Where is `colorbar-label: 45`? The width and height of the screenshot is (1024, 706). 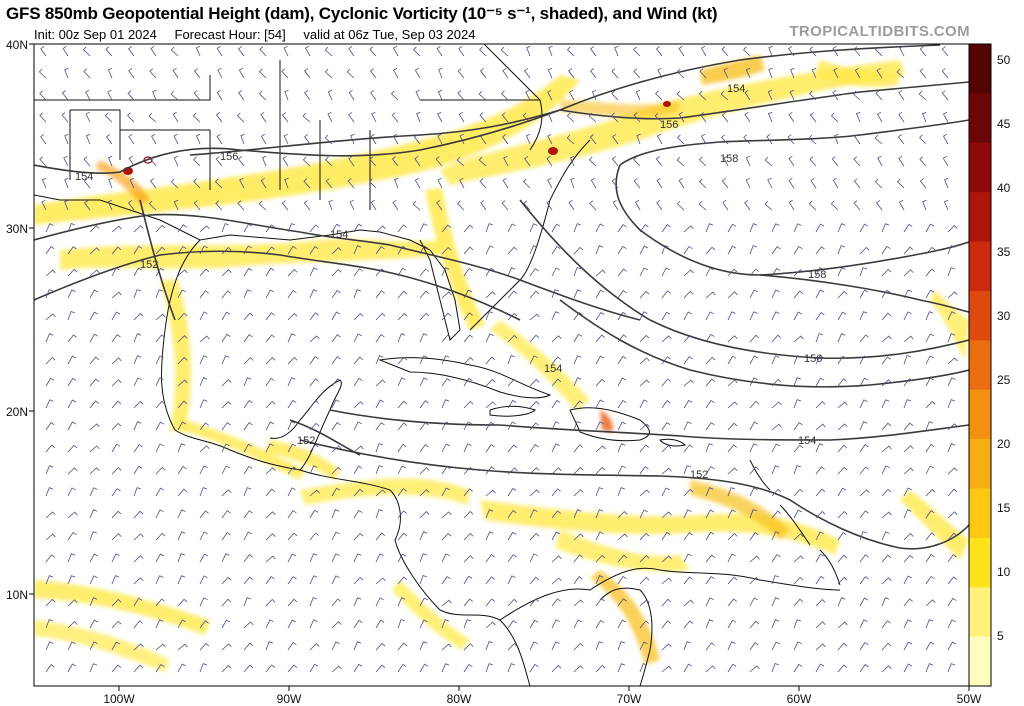
colorbar-label: 45 is located at coordinates (1004, 124).